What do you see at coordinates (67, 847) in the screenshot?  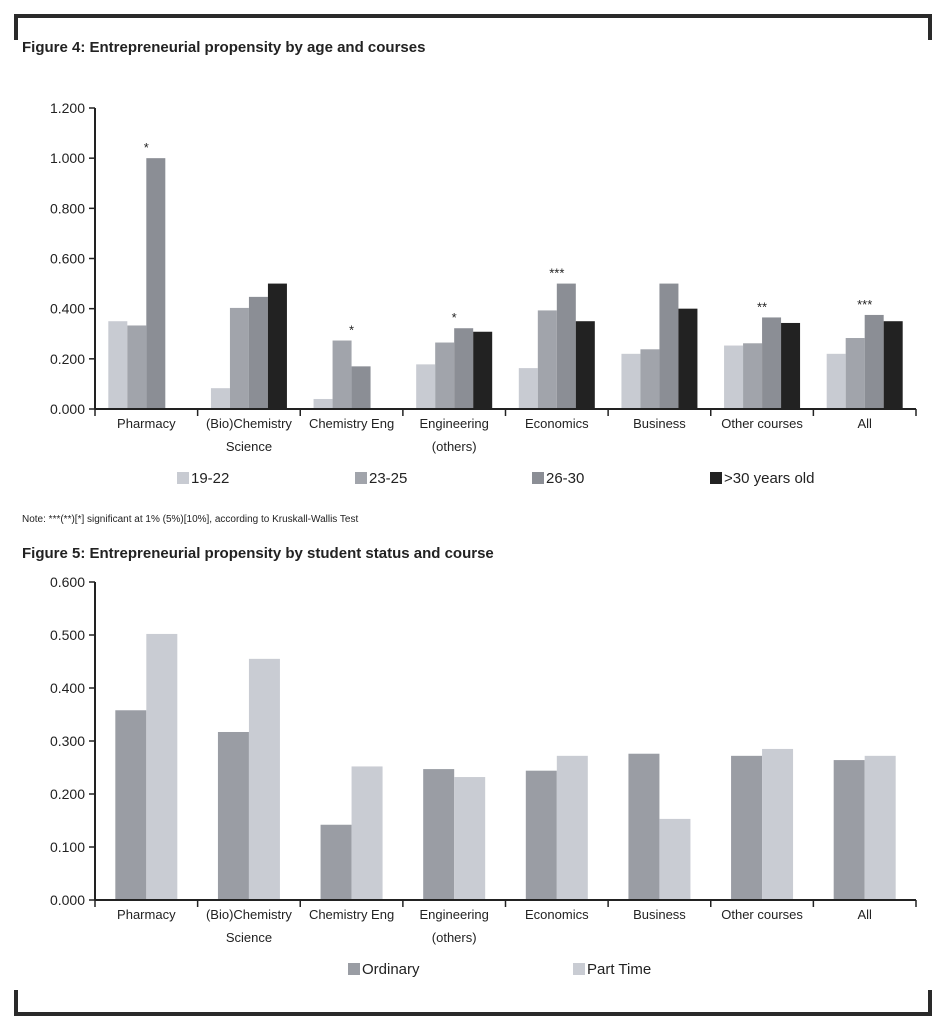 I see `y-tick-label: 0.100` at bounding box center [67, 847].